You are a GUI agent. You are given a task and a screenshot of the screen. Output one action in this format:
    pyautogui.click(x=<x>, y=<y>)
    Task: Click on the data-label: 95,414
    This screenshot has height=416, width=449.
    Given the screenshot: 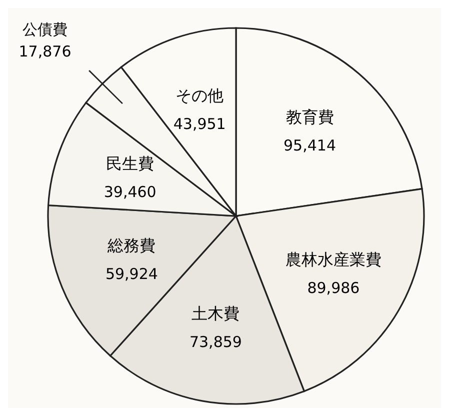 What is the action you would take?
    pyautogui.click(x=310, y=145)
    